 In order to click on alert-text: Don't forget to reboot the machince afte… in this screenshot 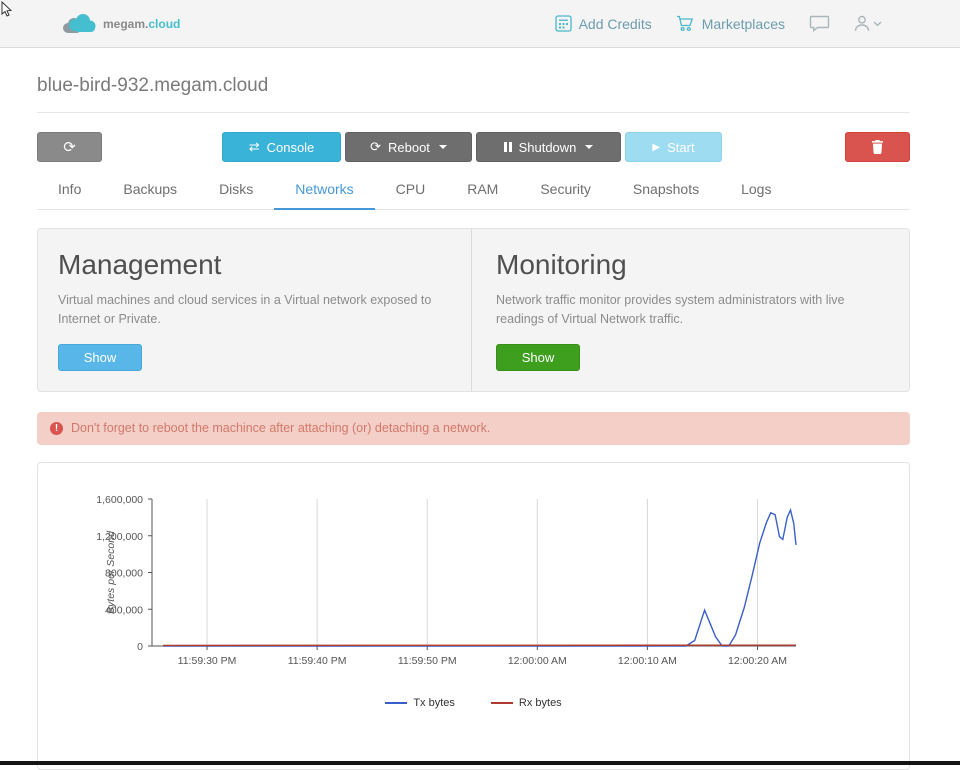, I will do `click(281, 428)`.